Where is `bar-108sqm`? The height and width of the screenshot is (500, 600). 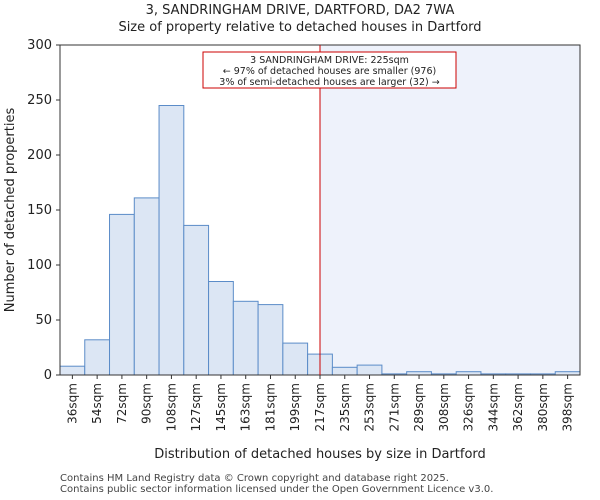 bar-108sqm is located at coordinates (171, 240).